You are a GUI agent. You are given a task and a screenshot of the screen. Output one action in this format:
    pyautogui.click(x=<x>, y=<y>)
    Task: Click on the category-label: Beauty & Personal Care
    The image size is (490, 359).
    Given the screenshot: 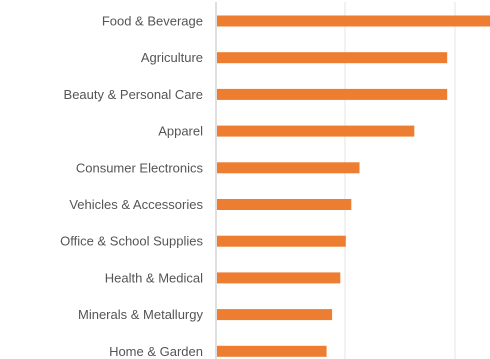 What is the action you would take?
    pyautogui.click(x=133, y=94)
    